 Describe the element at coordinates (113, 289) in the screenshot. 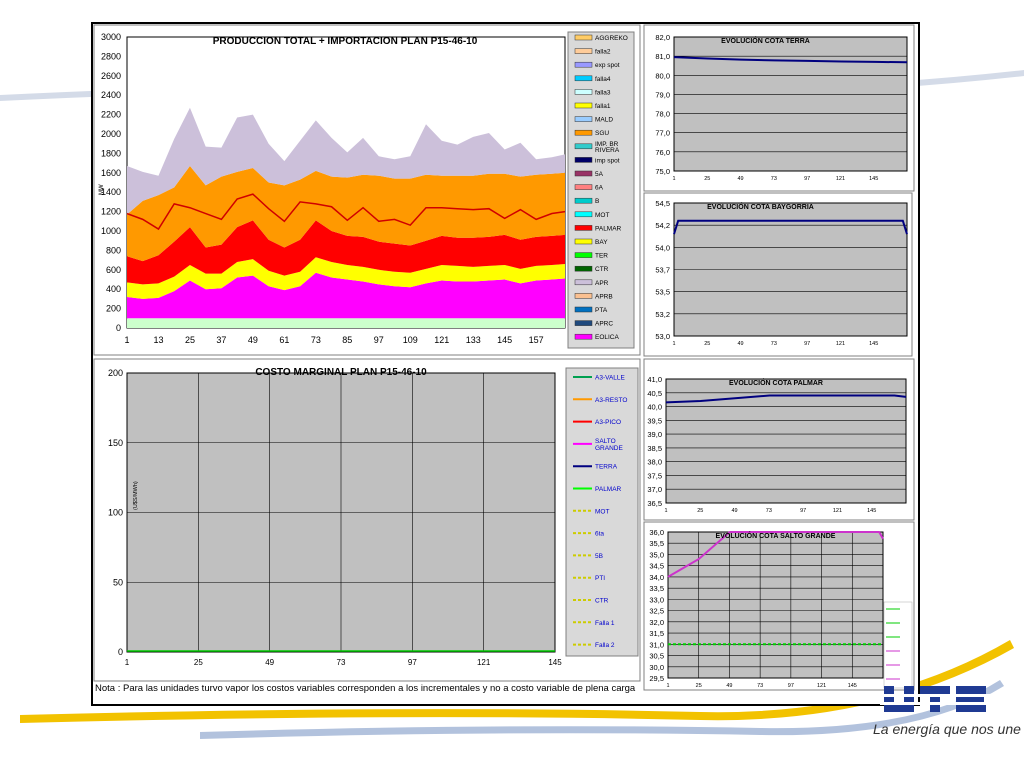

I see `produccion-ytick-label: 400` at that location.